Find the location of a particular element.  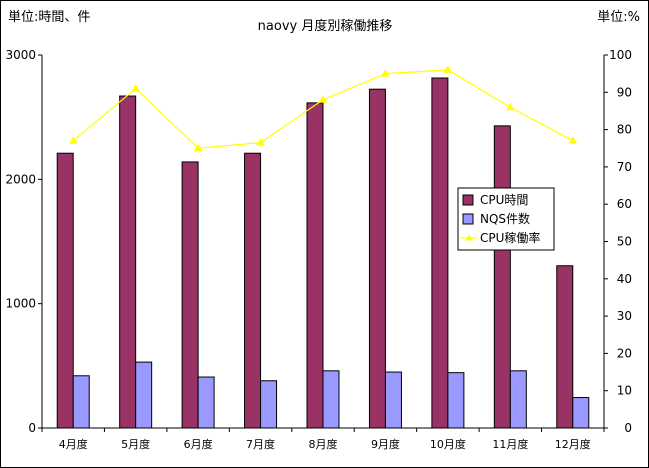

x-tick-label: 6月度 is located at coordinates (198, 444).